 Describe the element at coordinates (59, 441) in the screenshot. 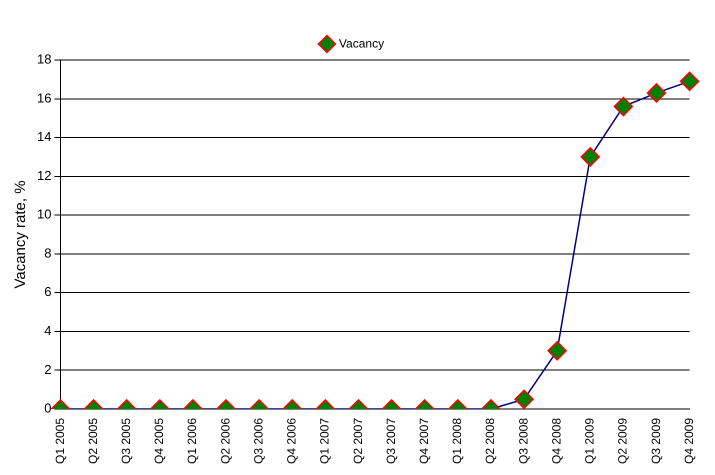

I see `x-tick-label: Q1 2005` at that location.